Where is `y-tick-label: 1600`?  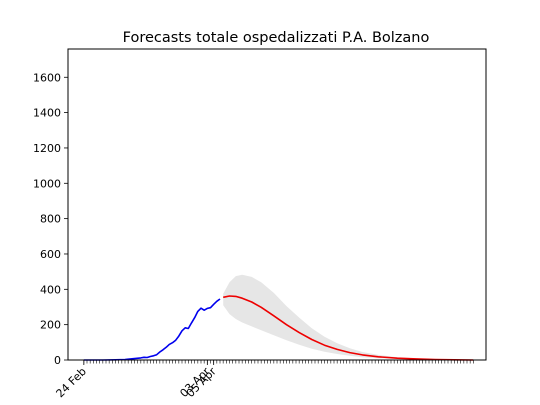 y-tick-label: 1600 is located at coordinates (47, 77).